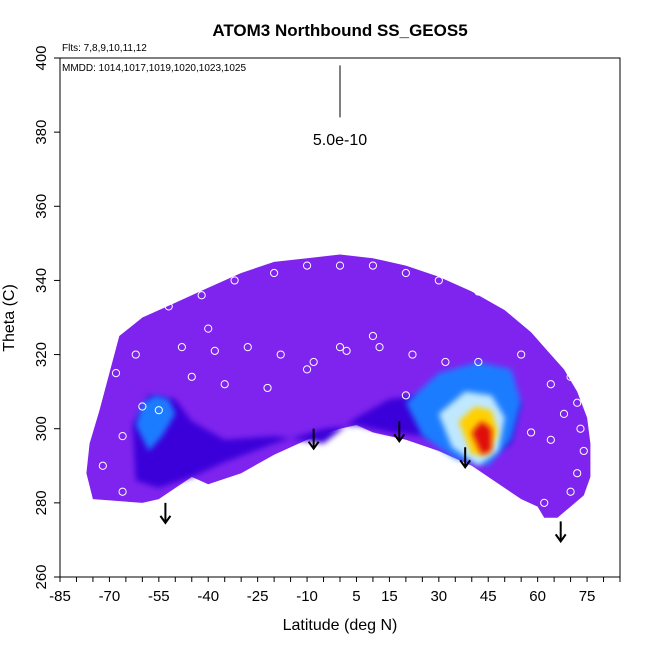 The height and width of the screenshot is (655, 650). I want to click on y-tick-label: 360, so click(41, 206).